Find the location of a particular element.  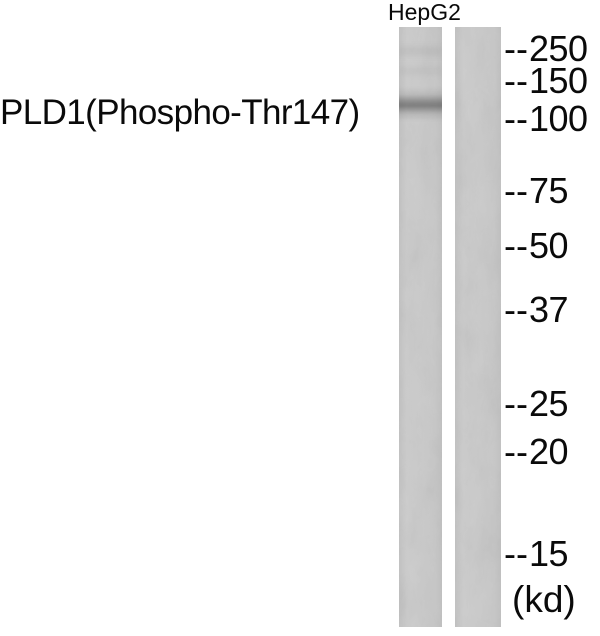

mw-marker-20: --20 is located at coordinates (536, 451).